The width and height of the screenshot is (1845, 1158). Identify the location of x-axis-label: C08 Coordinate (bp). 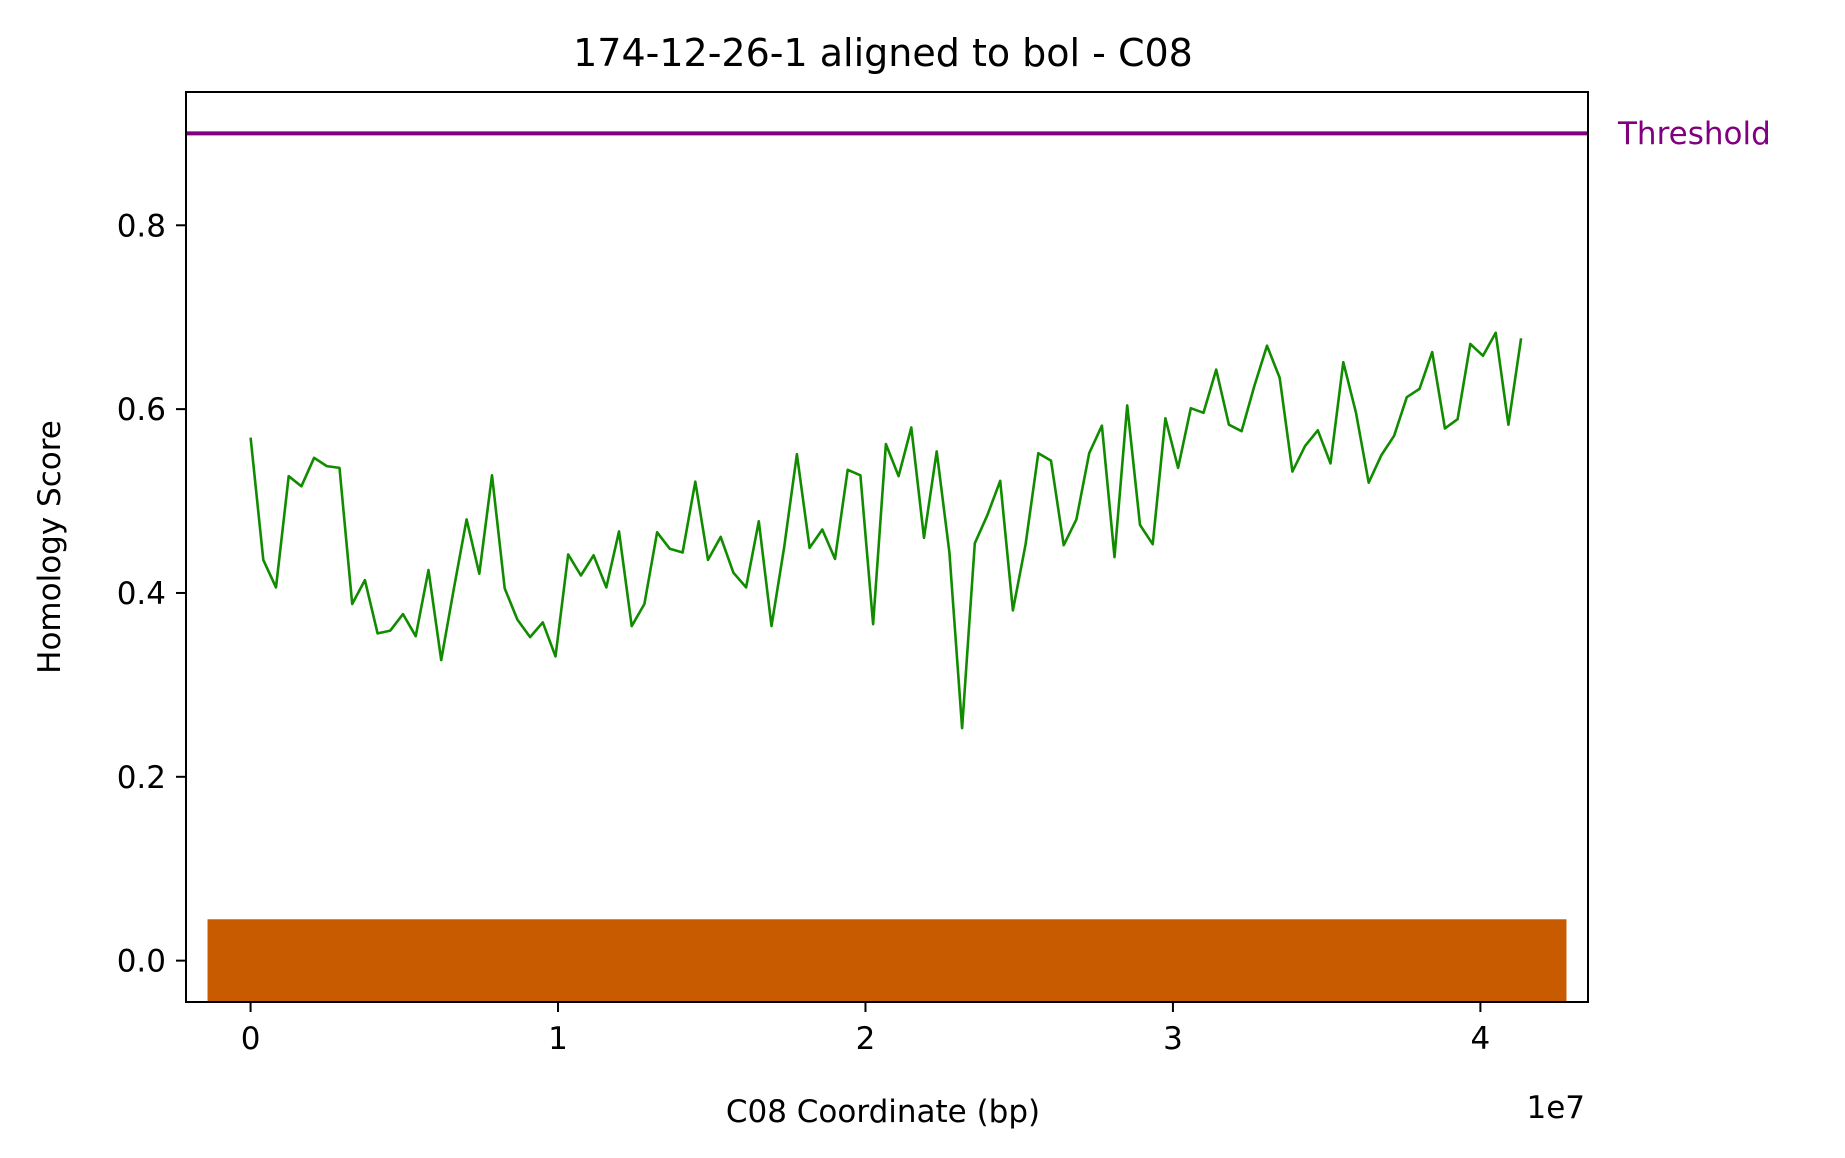
(883, 1112).